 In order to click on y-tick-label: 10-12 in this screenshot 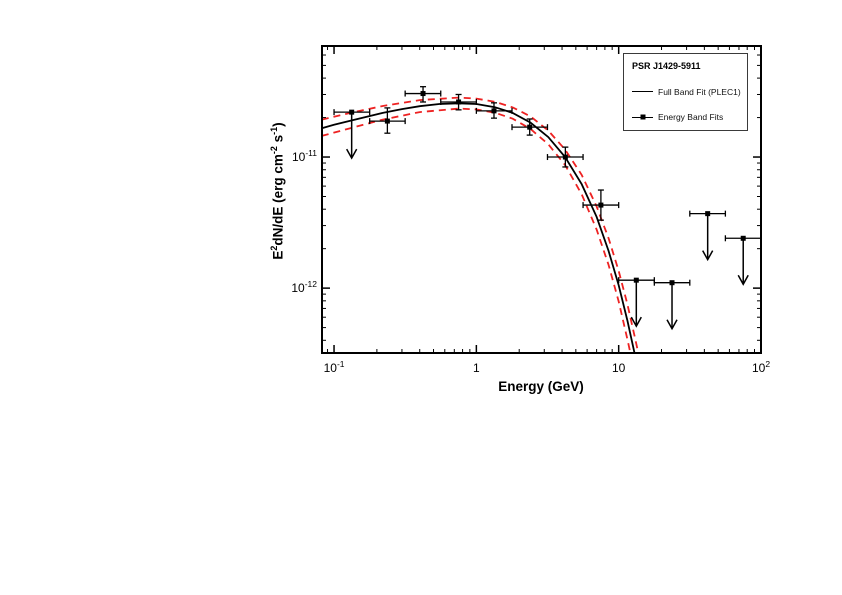, I will do `click(304, 287)`.